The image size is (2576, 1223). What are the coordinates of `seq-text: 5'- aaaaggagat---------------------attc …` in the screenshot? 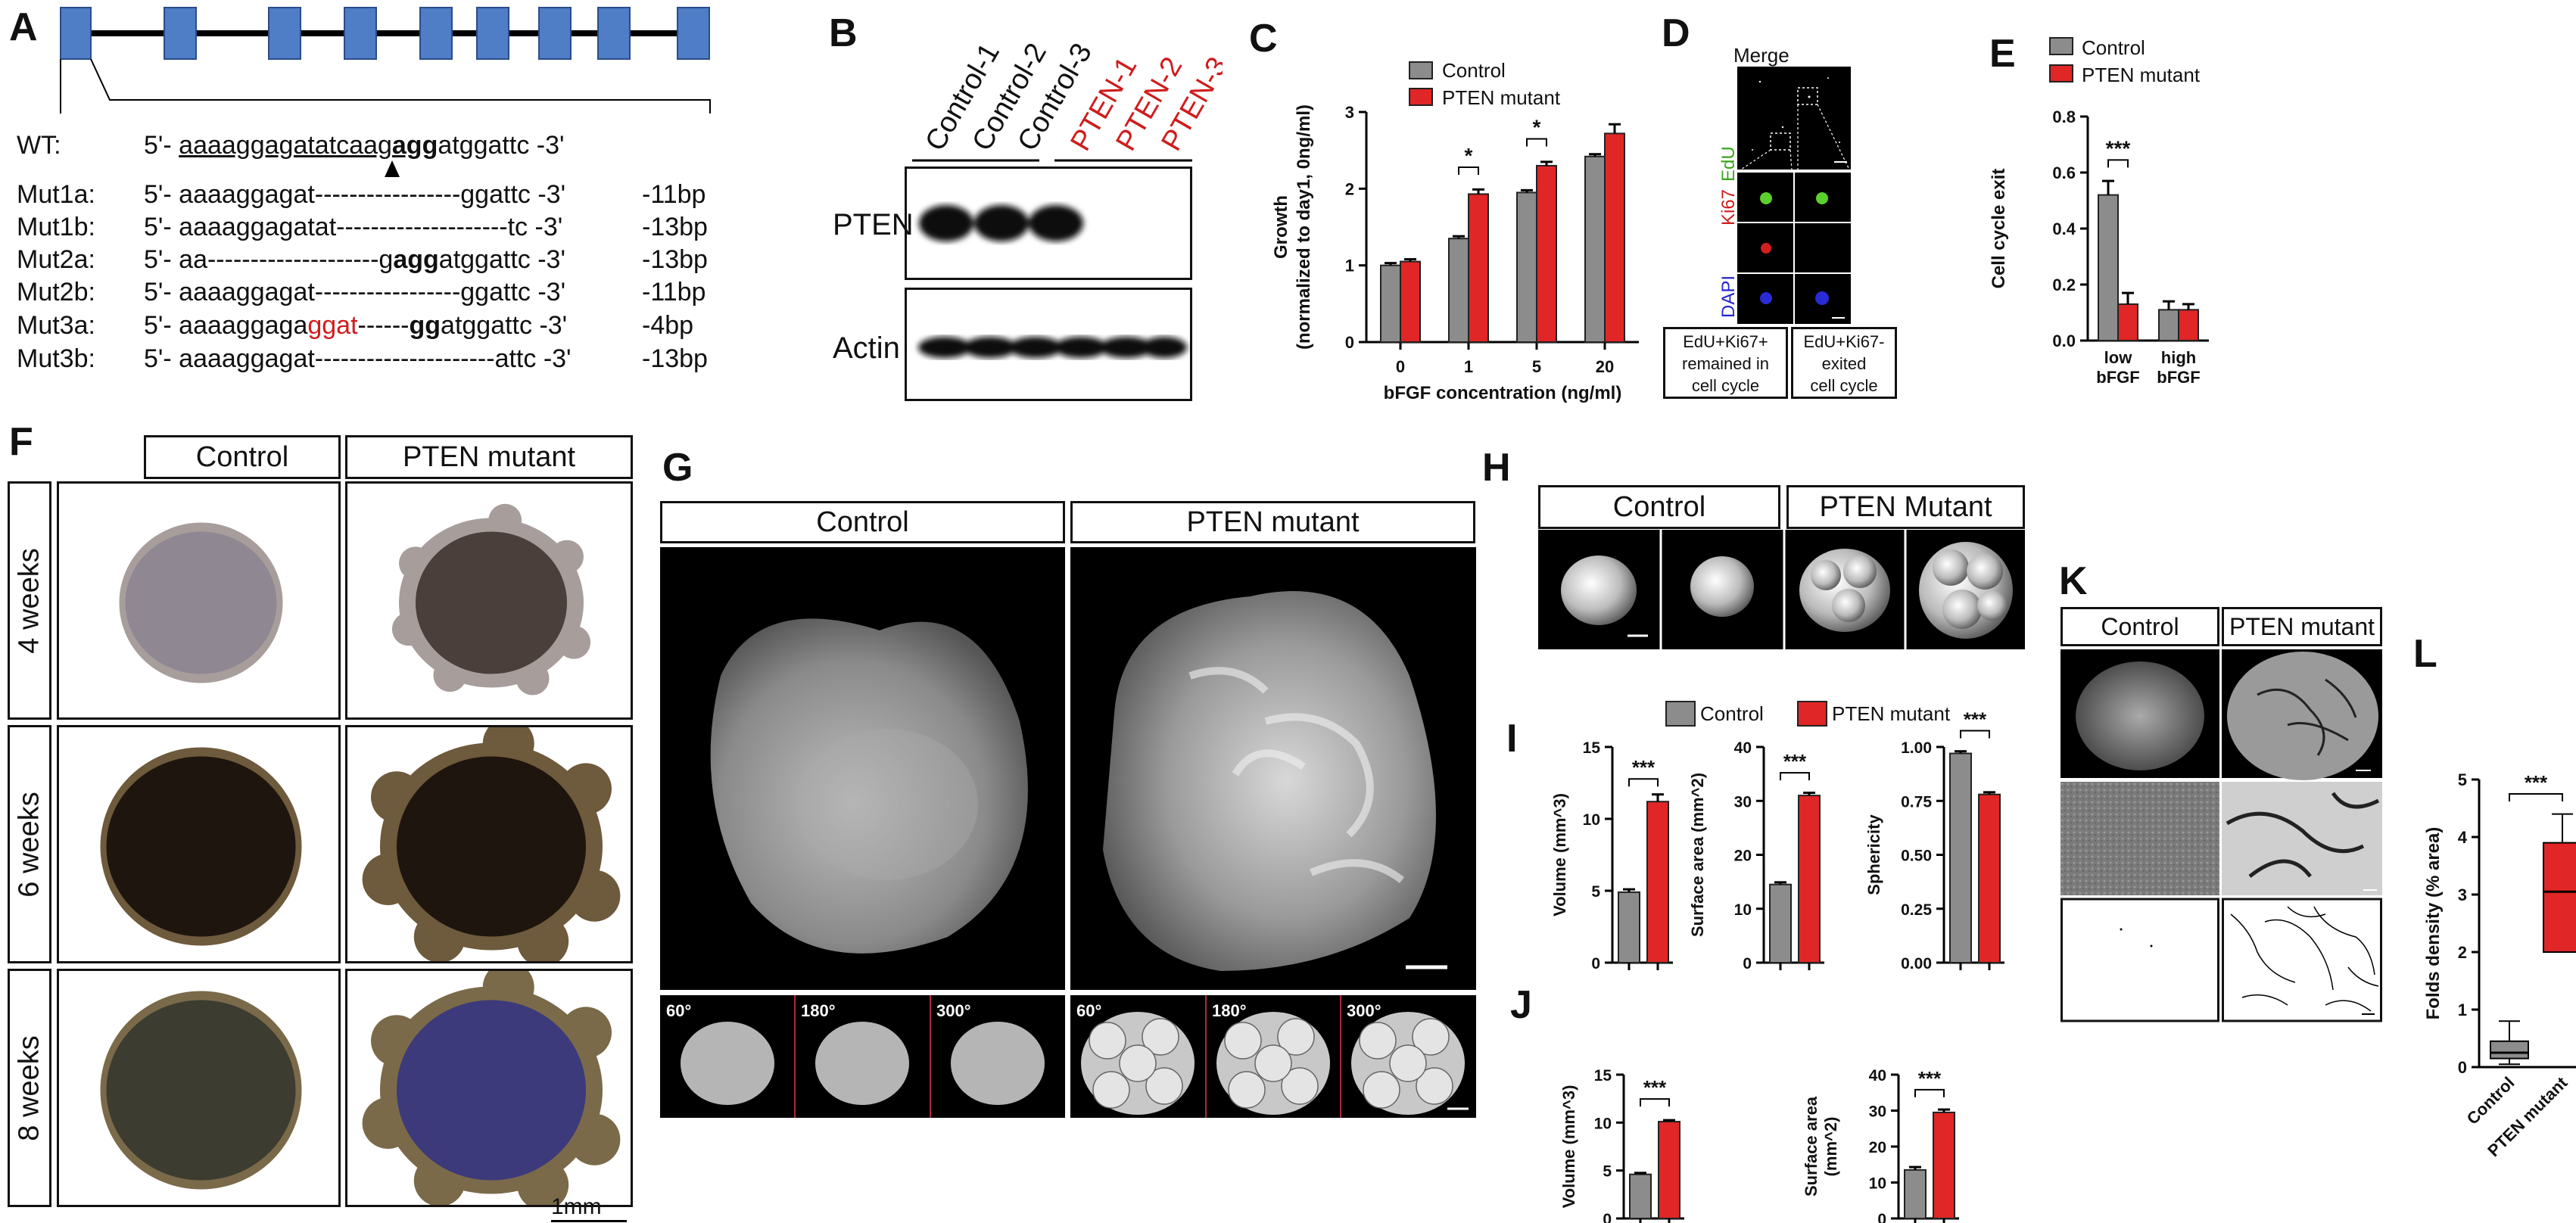 It's located at (358, 358).